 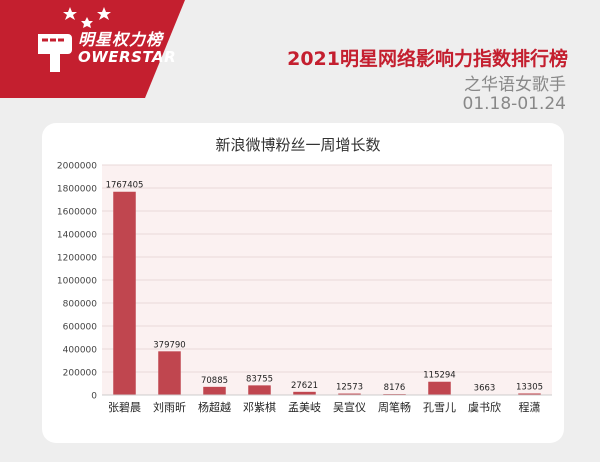 I want to click on logo-english: OWERSTAR, so click(x=127, y=57).